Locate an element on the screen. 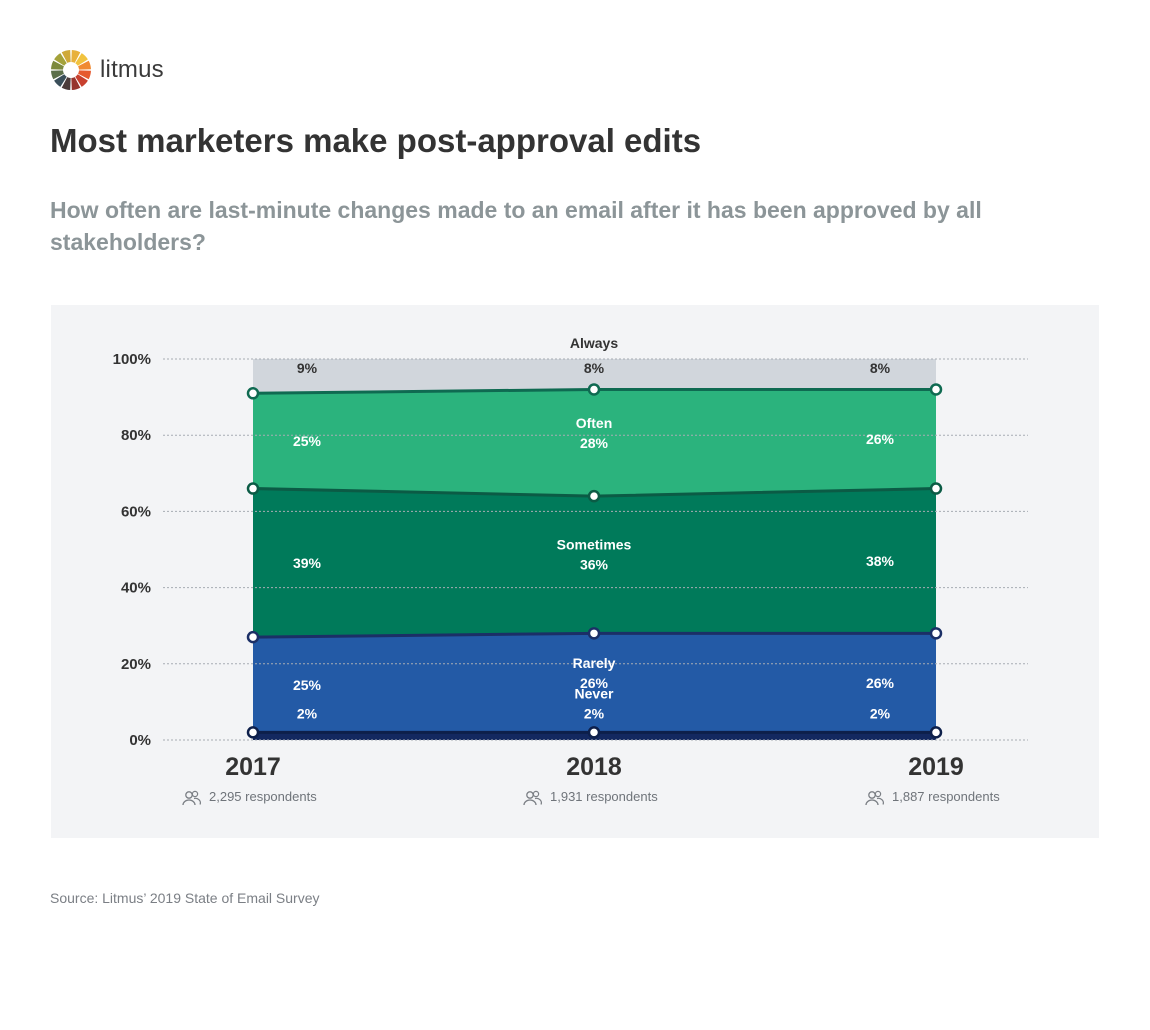  x-tick-label: 2019 is located at coordinates (936, 767).